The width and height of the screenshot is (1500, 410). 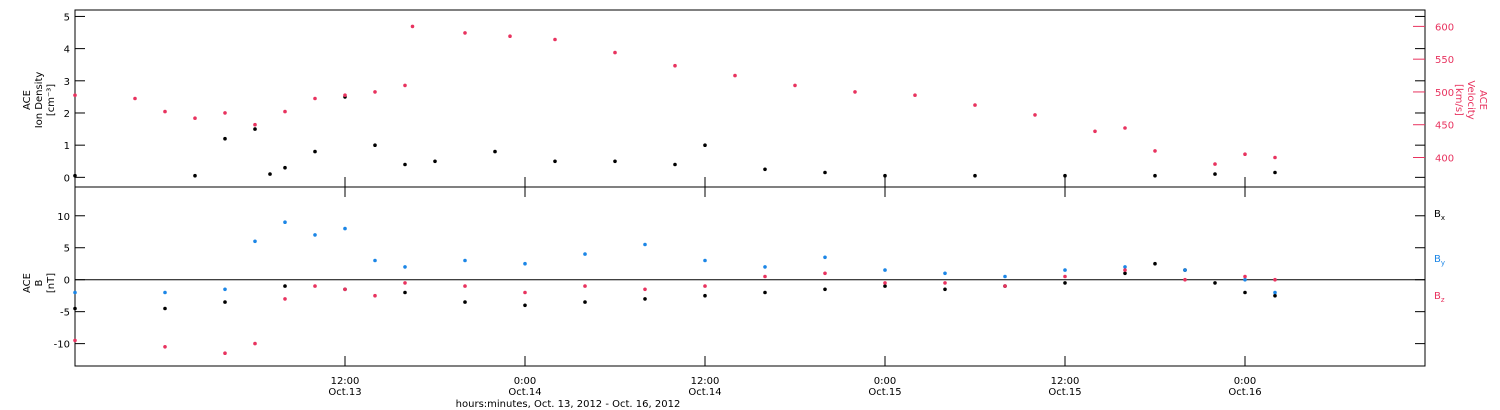 What do you see at coordinates (51, 283) in the screenshot?
I see `bottom-left-ylabel-line3: [nT]` at bounding box center [51, 283].